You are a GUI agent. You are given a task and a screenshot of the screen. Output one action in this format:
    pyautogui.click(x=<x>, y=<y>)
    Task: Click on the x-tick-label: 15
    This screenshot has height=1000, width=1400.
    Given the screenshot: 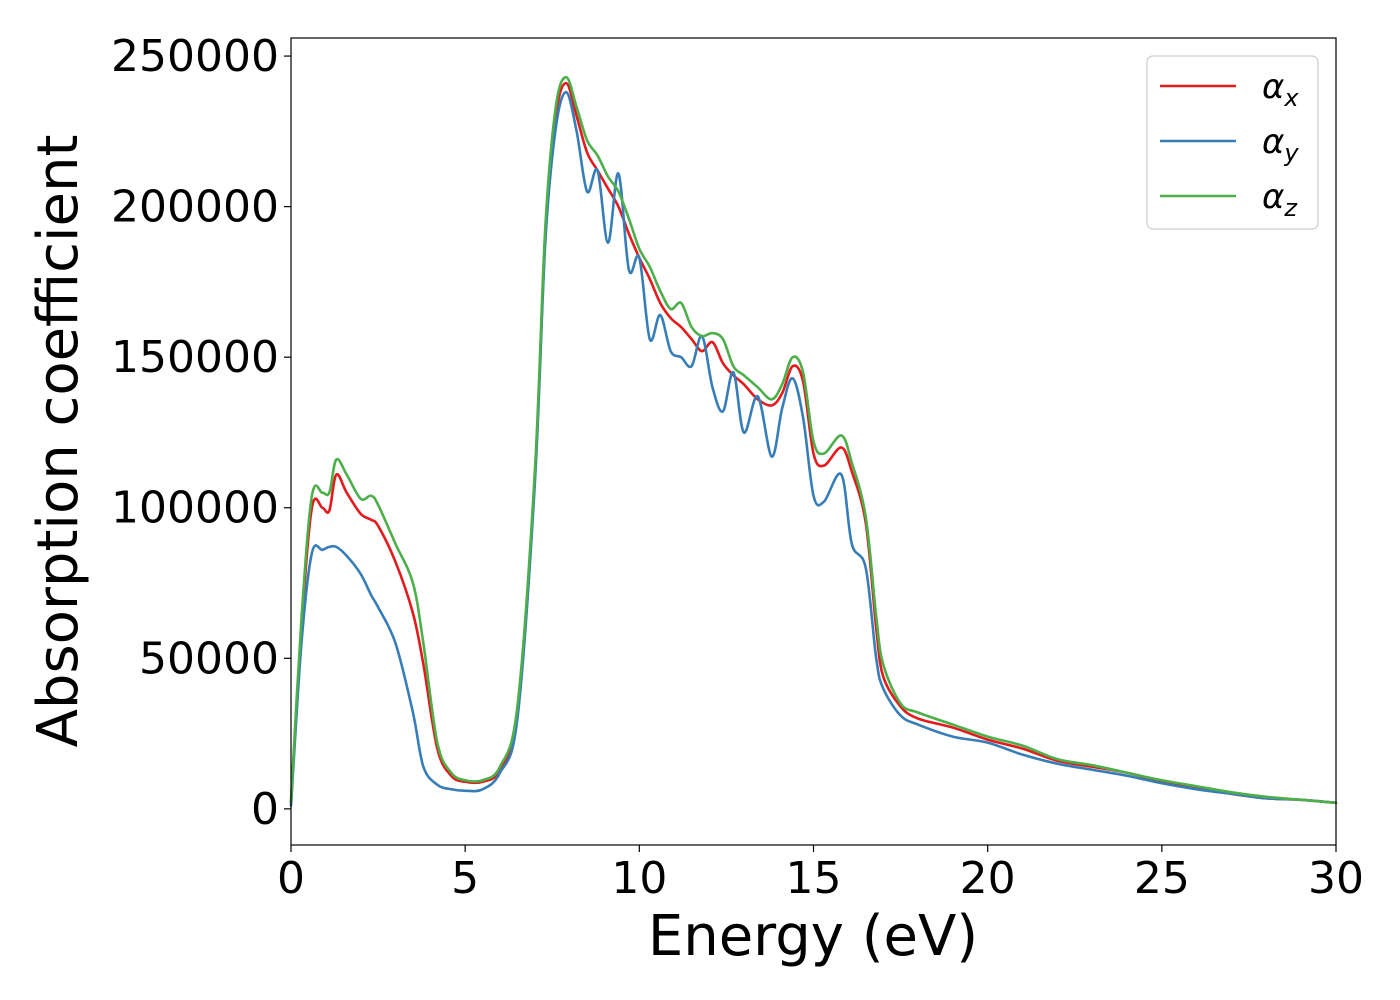 What is the action you would take?
    pyautogui.click(x=814, y=878)
    